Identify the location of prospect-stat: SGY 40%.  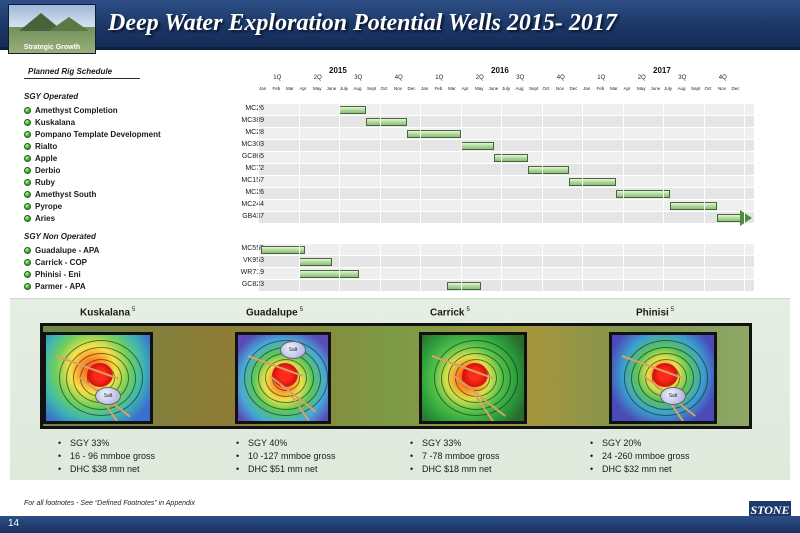
(286, 443).